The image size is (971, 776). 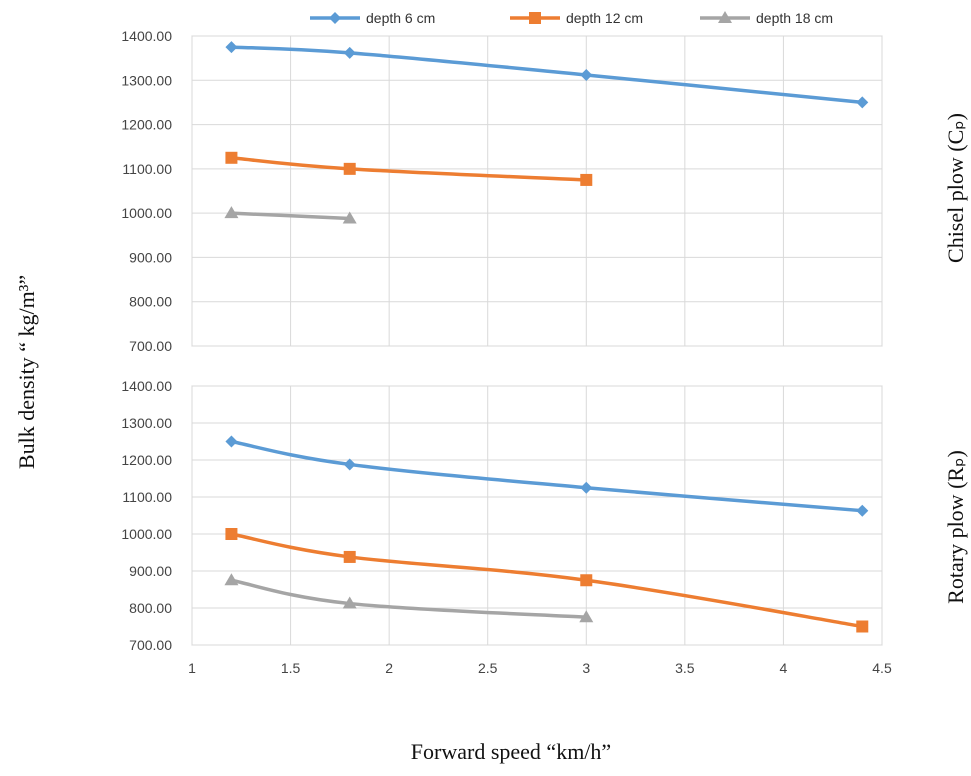 I want to click on legend: depth 6 cm depth 12 cm depth 18 cm, so click(x=571, y=18).